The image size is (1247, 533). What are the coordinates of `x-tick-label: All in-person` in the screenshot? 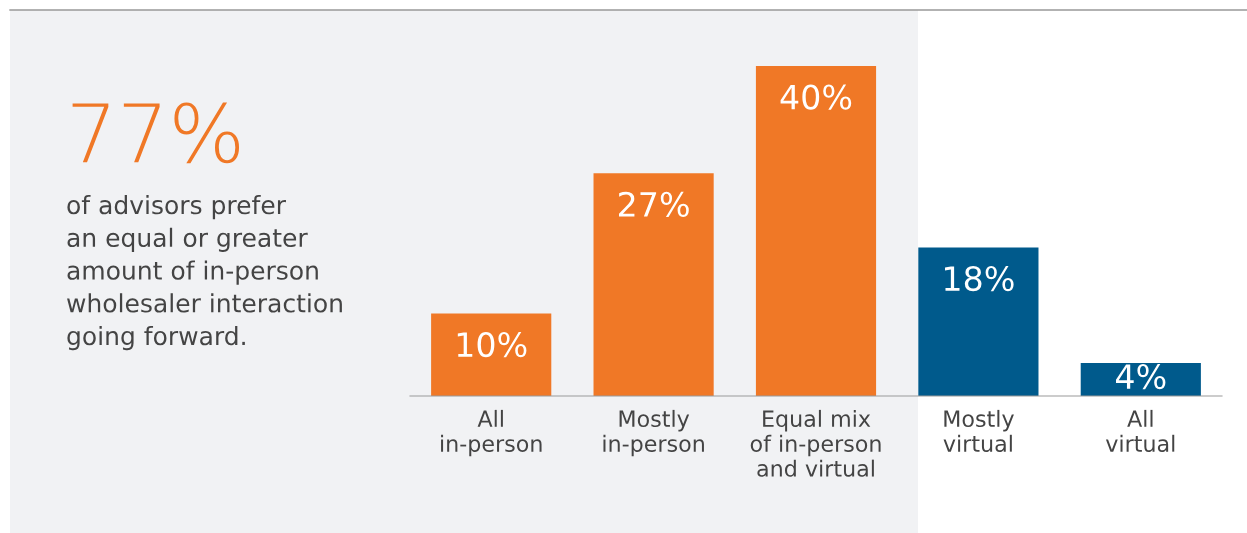 It's located at (491, 433).